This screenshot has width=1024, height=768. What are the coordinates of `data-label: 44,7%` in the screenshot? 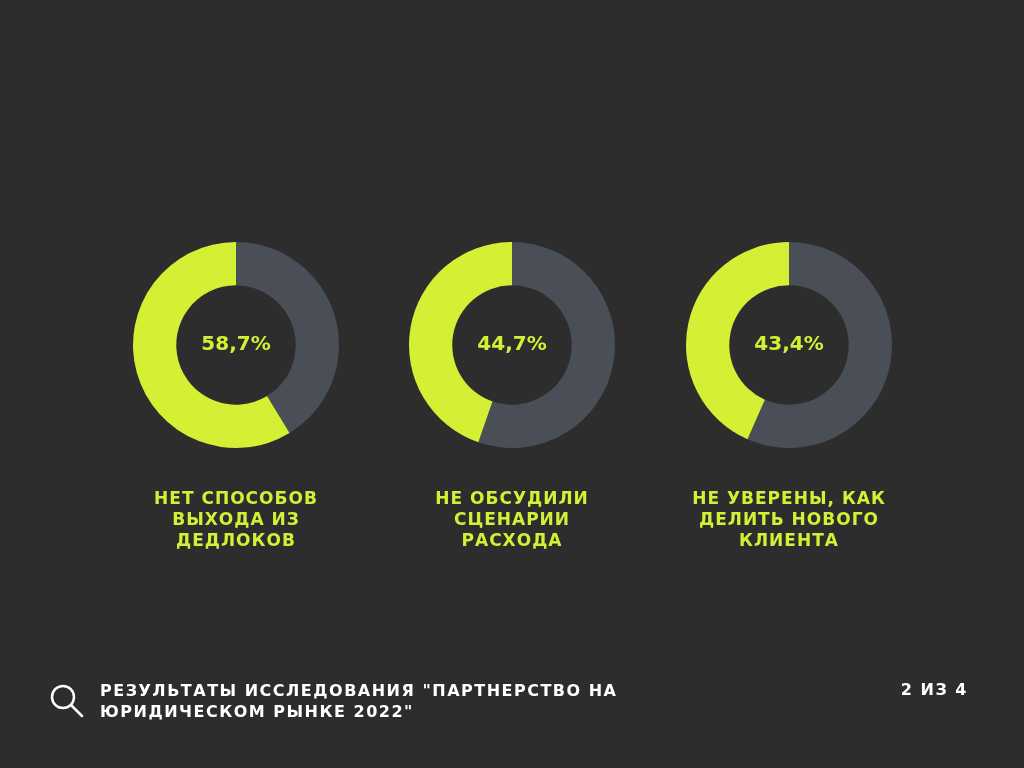 It's located at (512, 343).